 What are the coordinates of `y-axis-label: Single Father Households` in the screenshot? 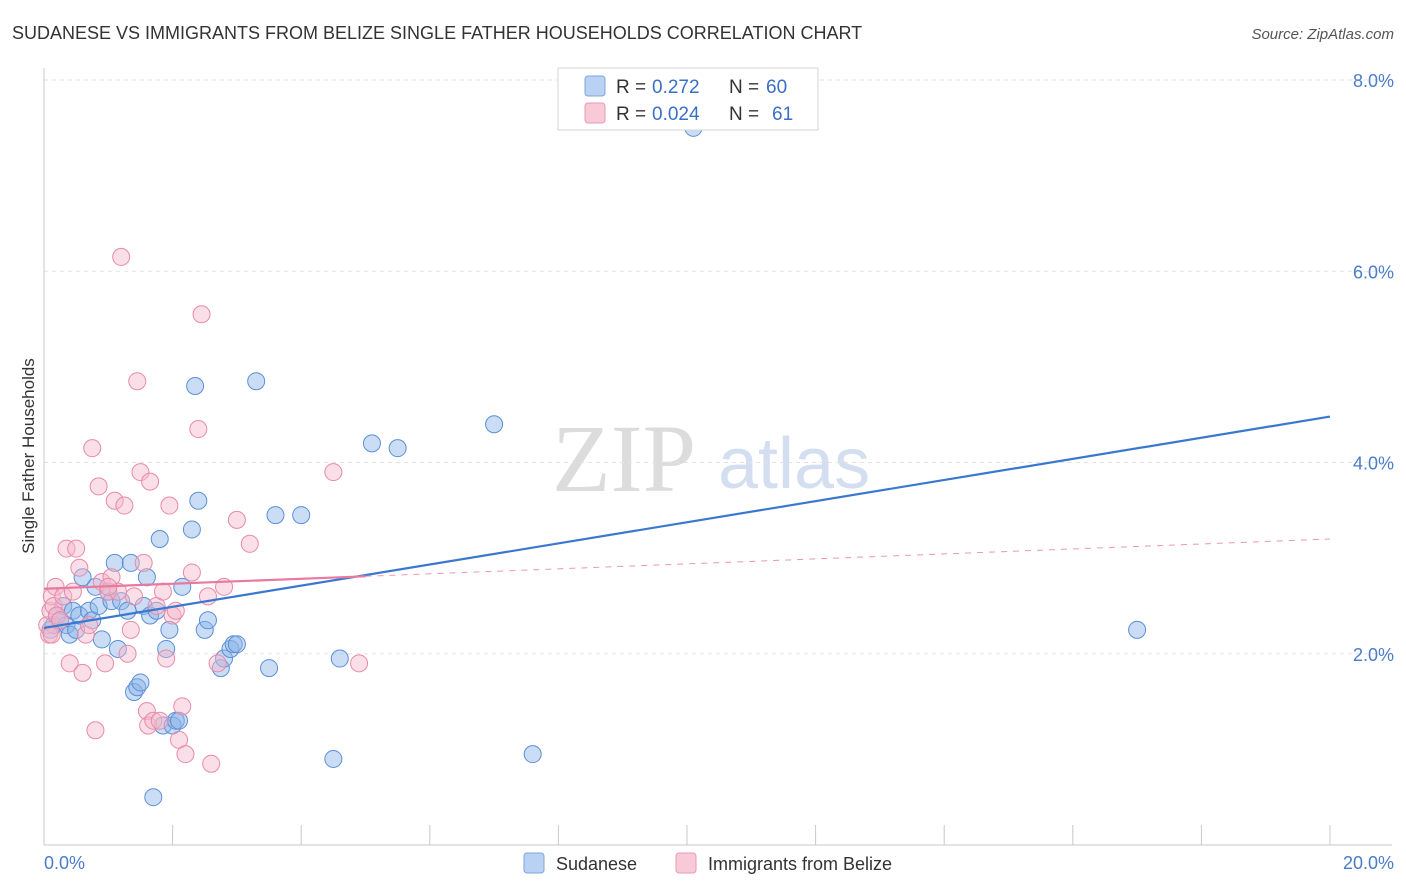 It's located at (28, 456).